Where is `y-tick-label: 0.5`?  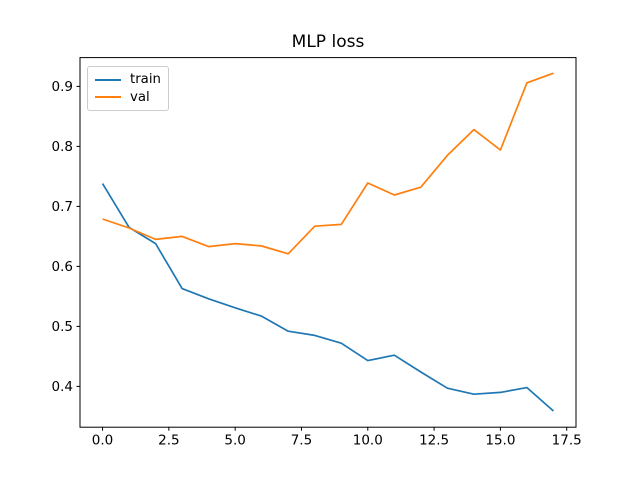
y-tick-label: 0.5 is located at coordinates (62, 327).